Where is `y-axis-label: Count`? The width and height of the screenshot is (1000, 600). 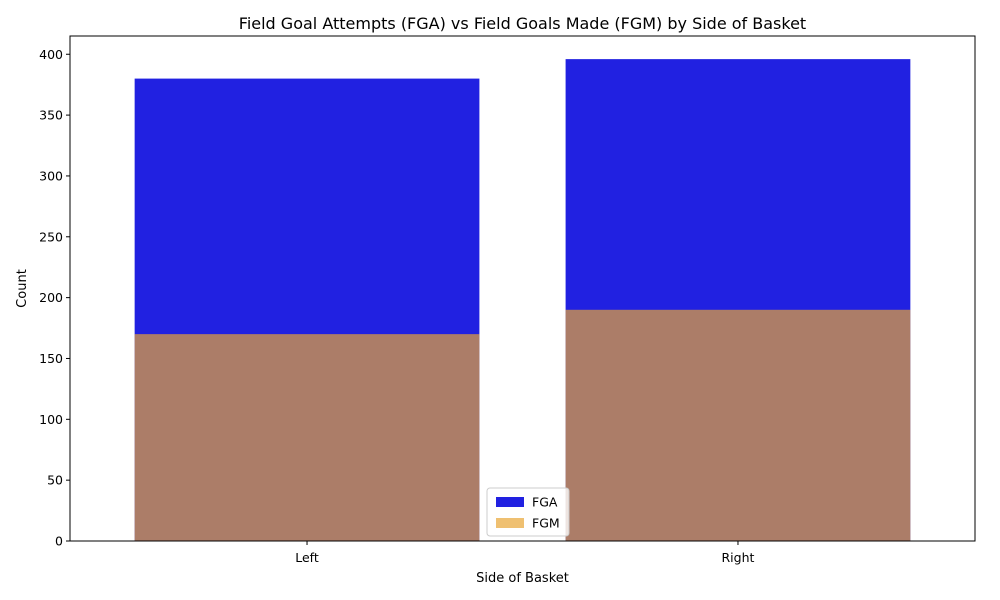 y-axis-label: Count is located at coordinates (22, 288).